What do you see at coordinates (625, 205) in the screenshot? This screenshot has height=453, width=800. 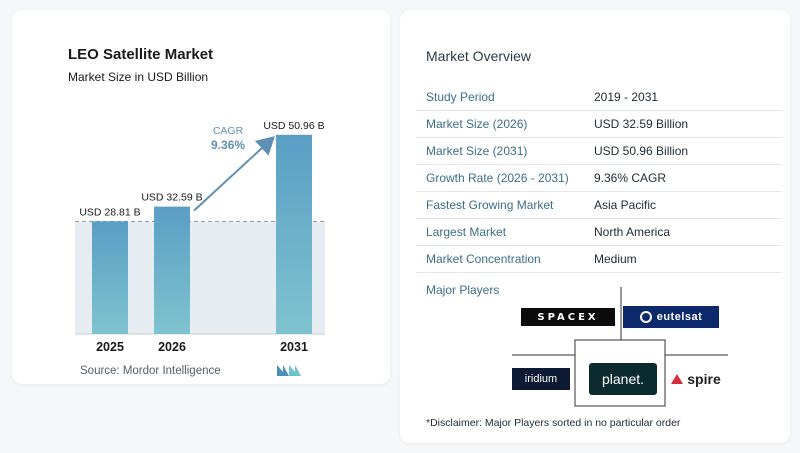 I see `overview-row-value: Asia Pacific` at bounding box center [625, 205].